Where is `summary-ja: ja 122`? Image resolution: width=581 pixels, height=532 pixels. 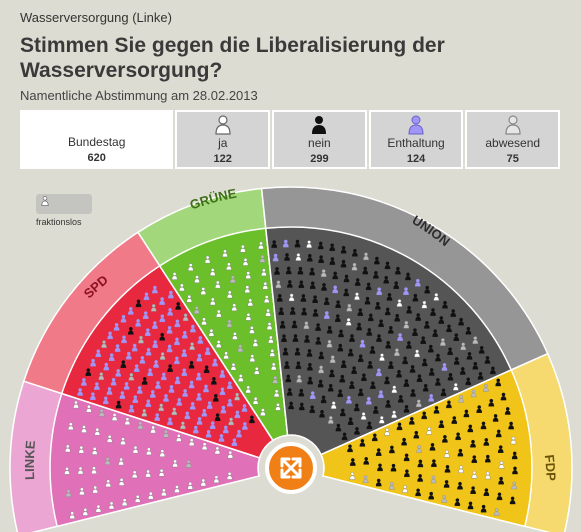
summary-ja: ja 122 is located at coordinates (223, 139).